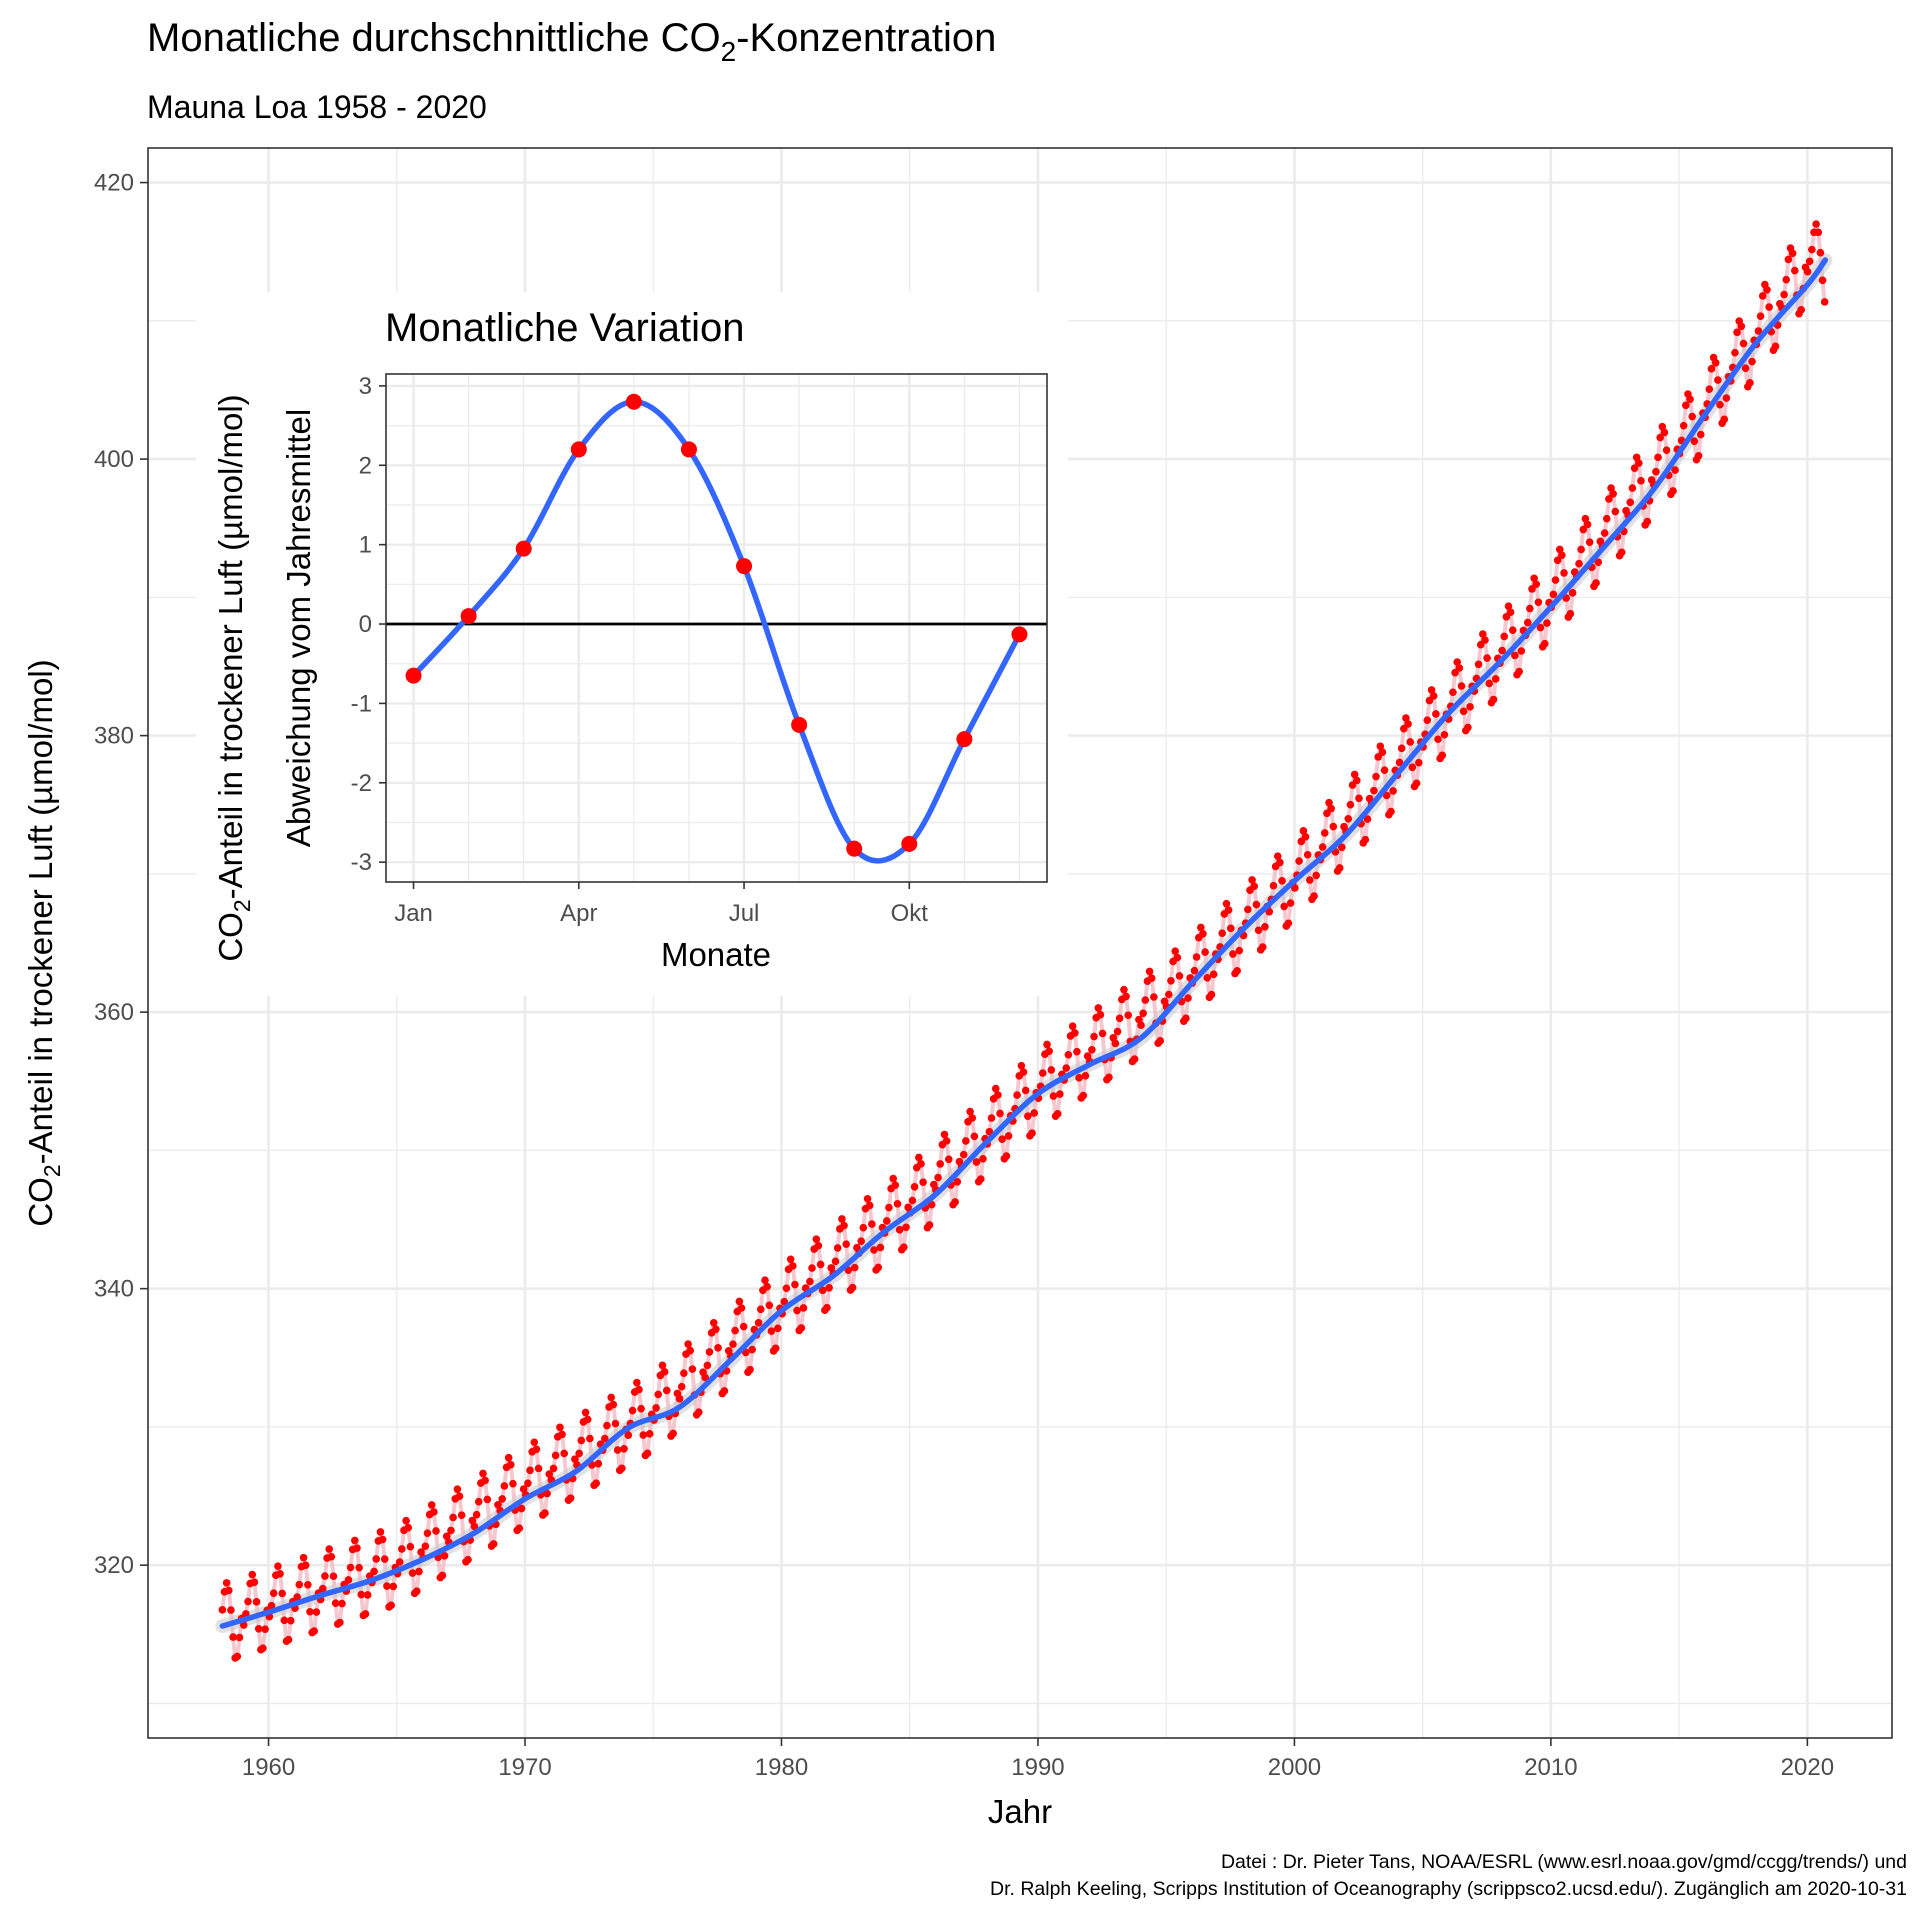 The image size is (1920, 1920). I want to click on inset-y-axis-title: CO2-Anteil in trockener Luft (µmol/mol), so click(233, 677).